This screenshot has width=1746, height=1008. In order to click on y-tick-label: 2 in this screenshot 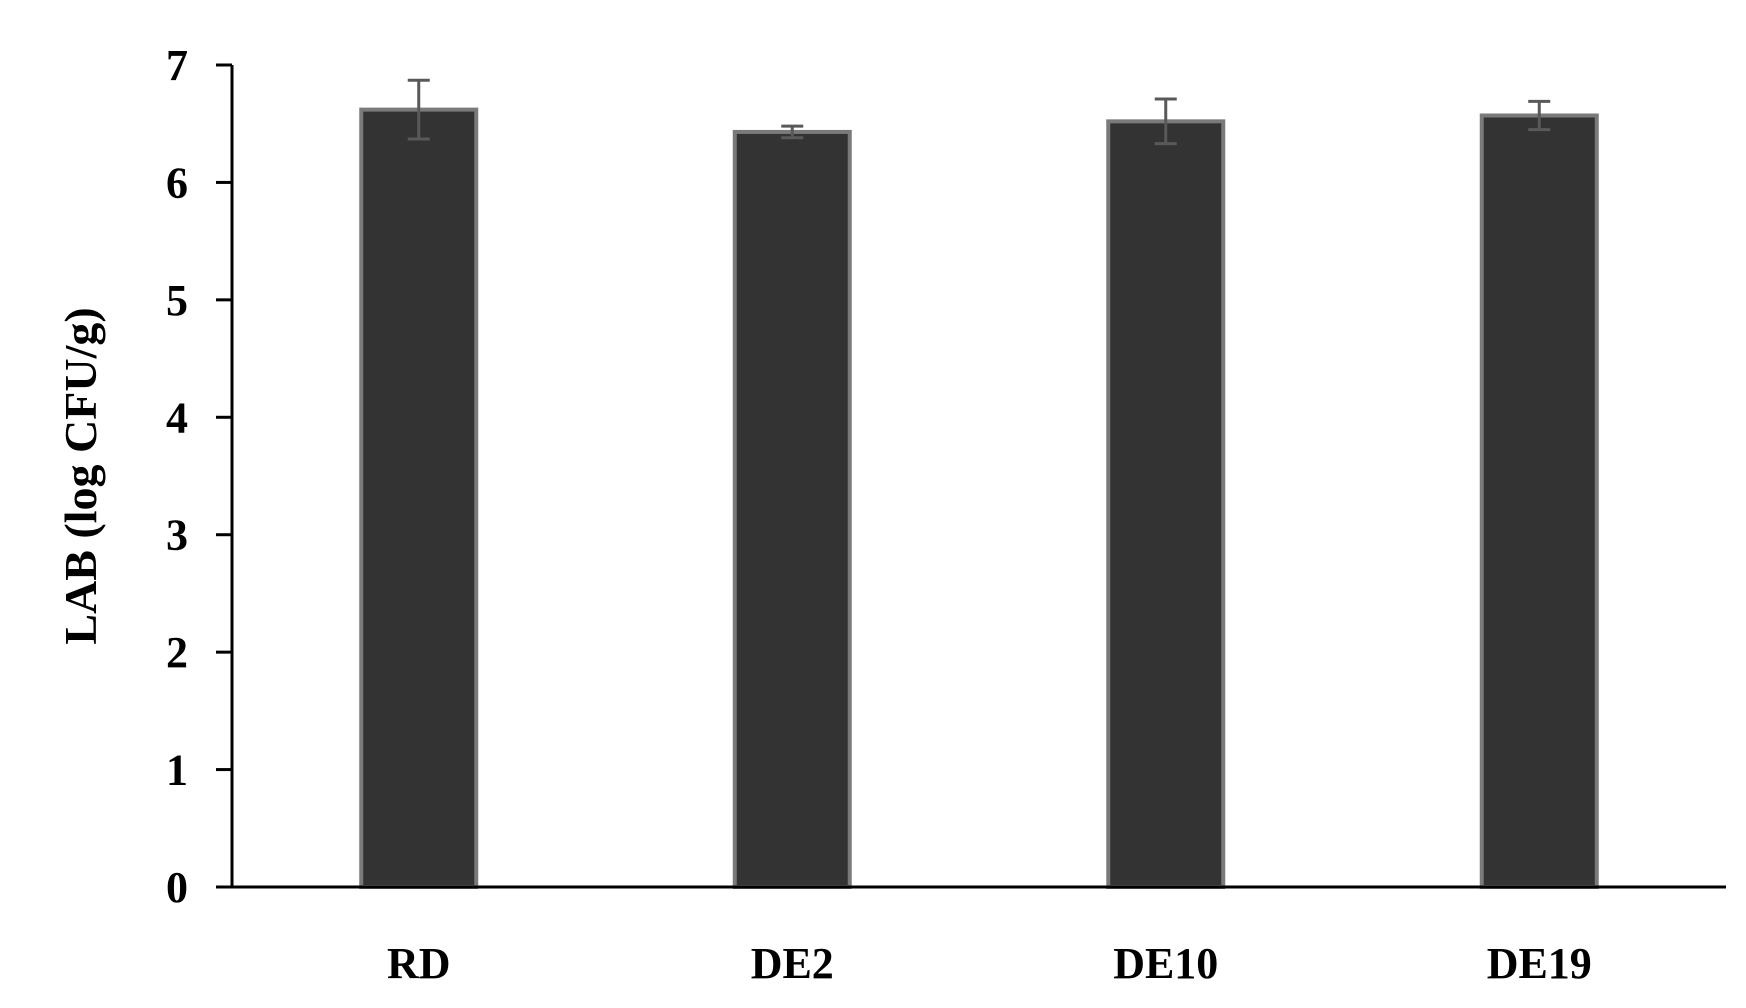, I will do `click(177, 652)`.